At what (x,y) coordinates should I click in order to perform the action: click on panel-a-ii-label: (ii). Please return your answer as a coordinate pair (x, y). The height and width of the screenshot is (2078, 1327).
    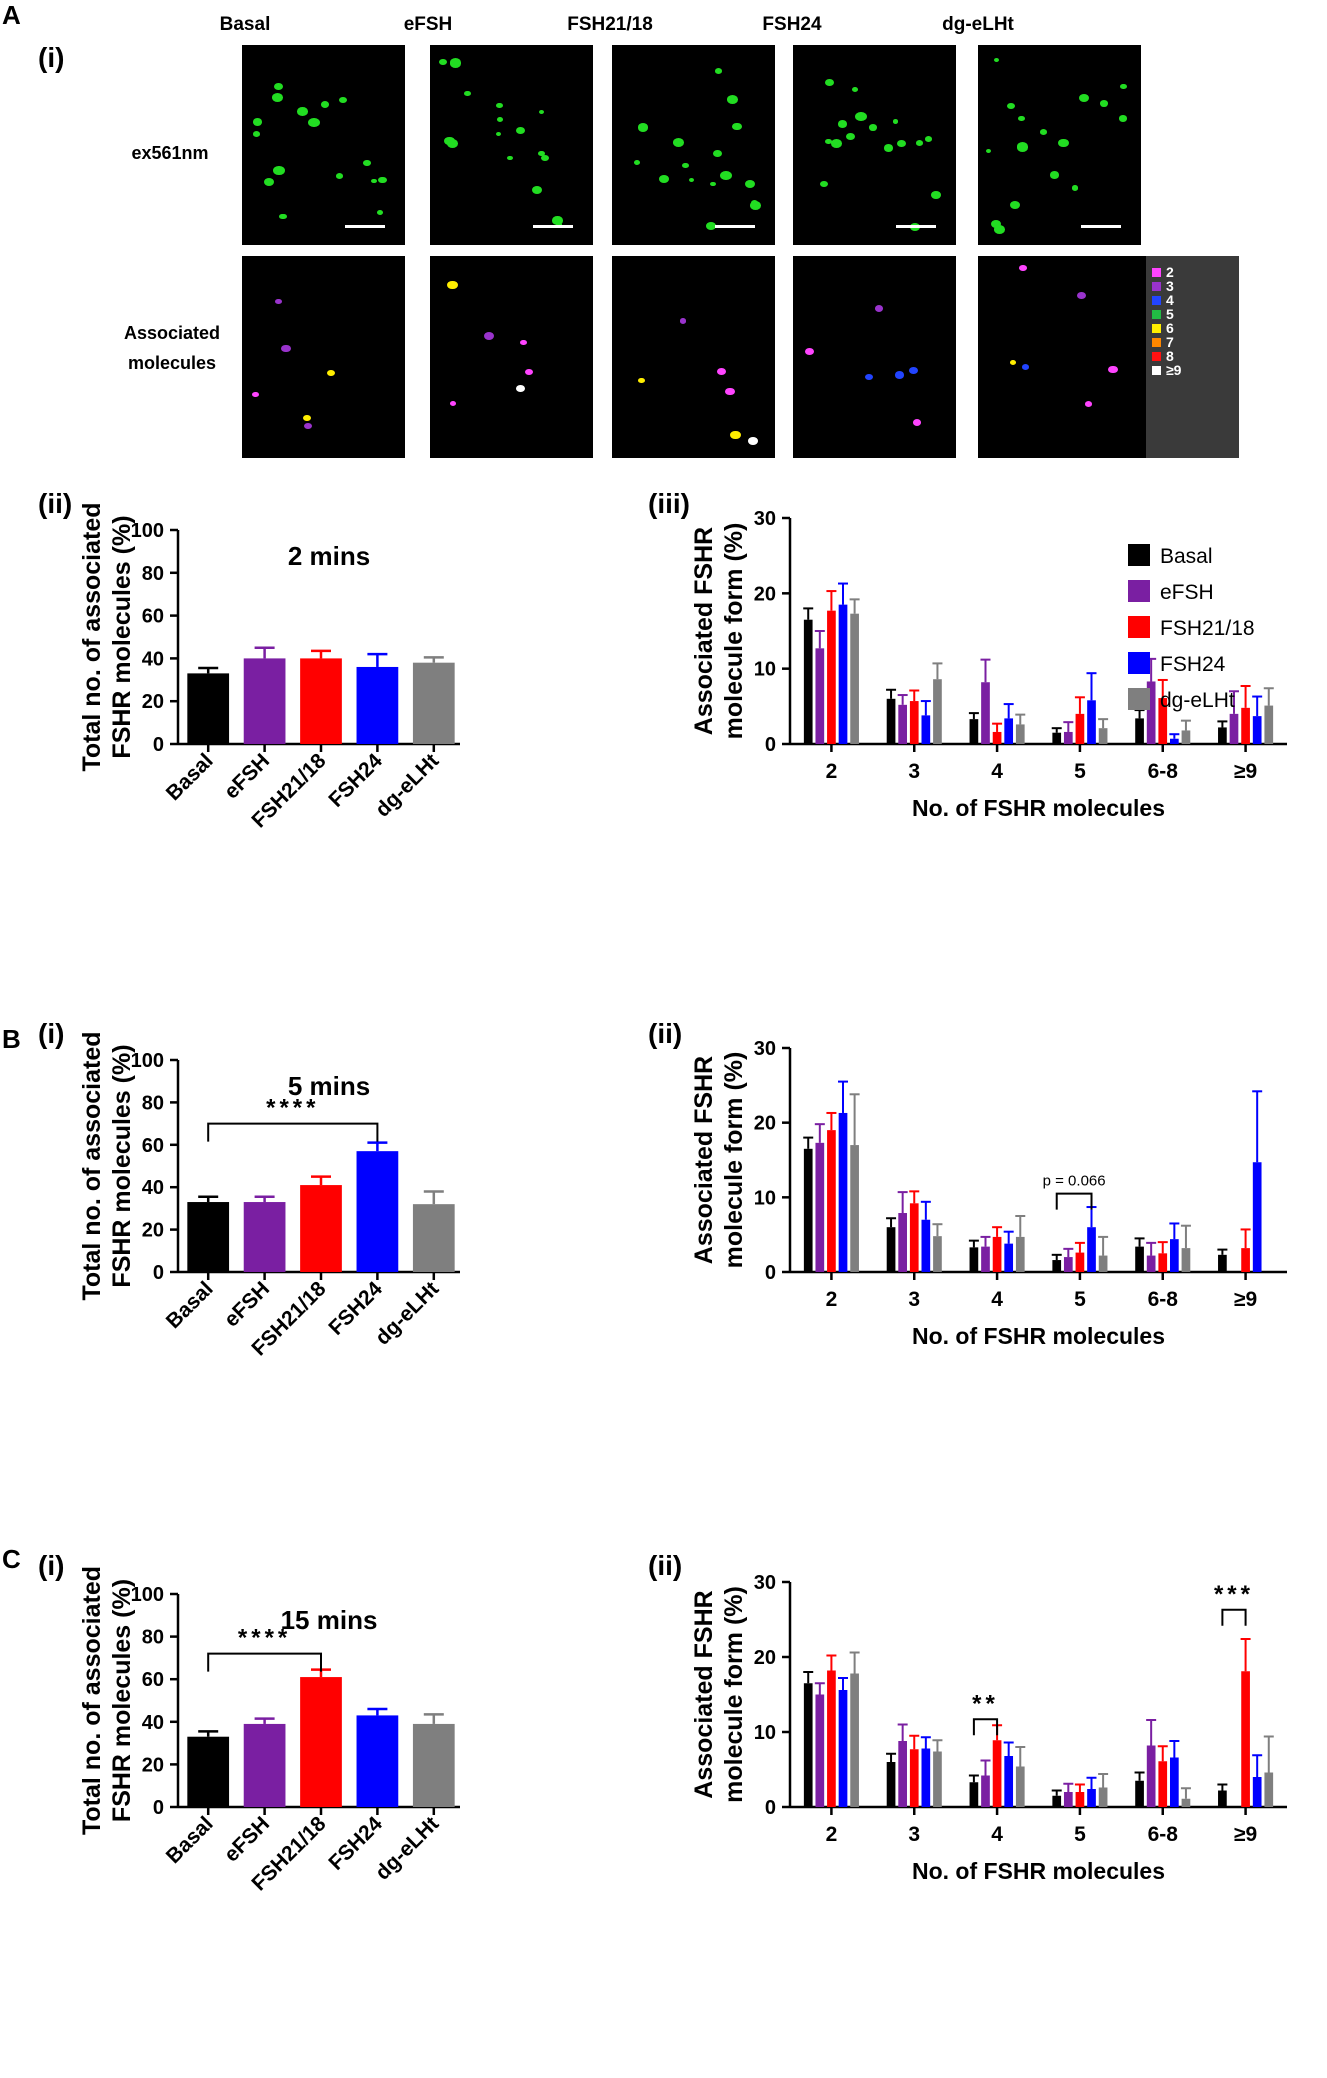
    Looking at the image, I should click on (55, 503).